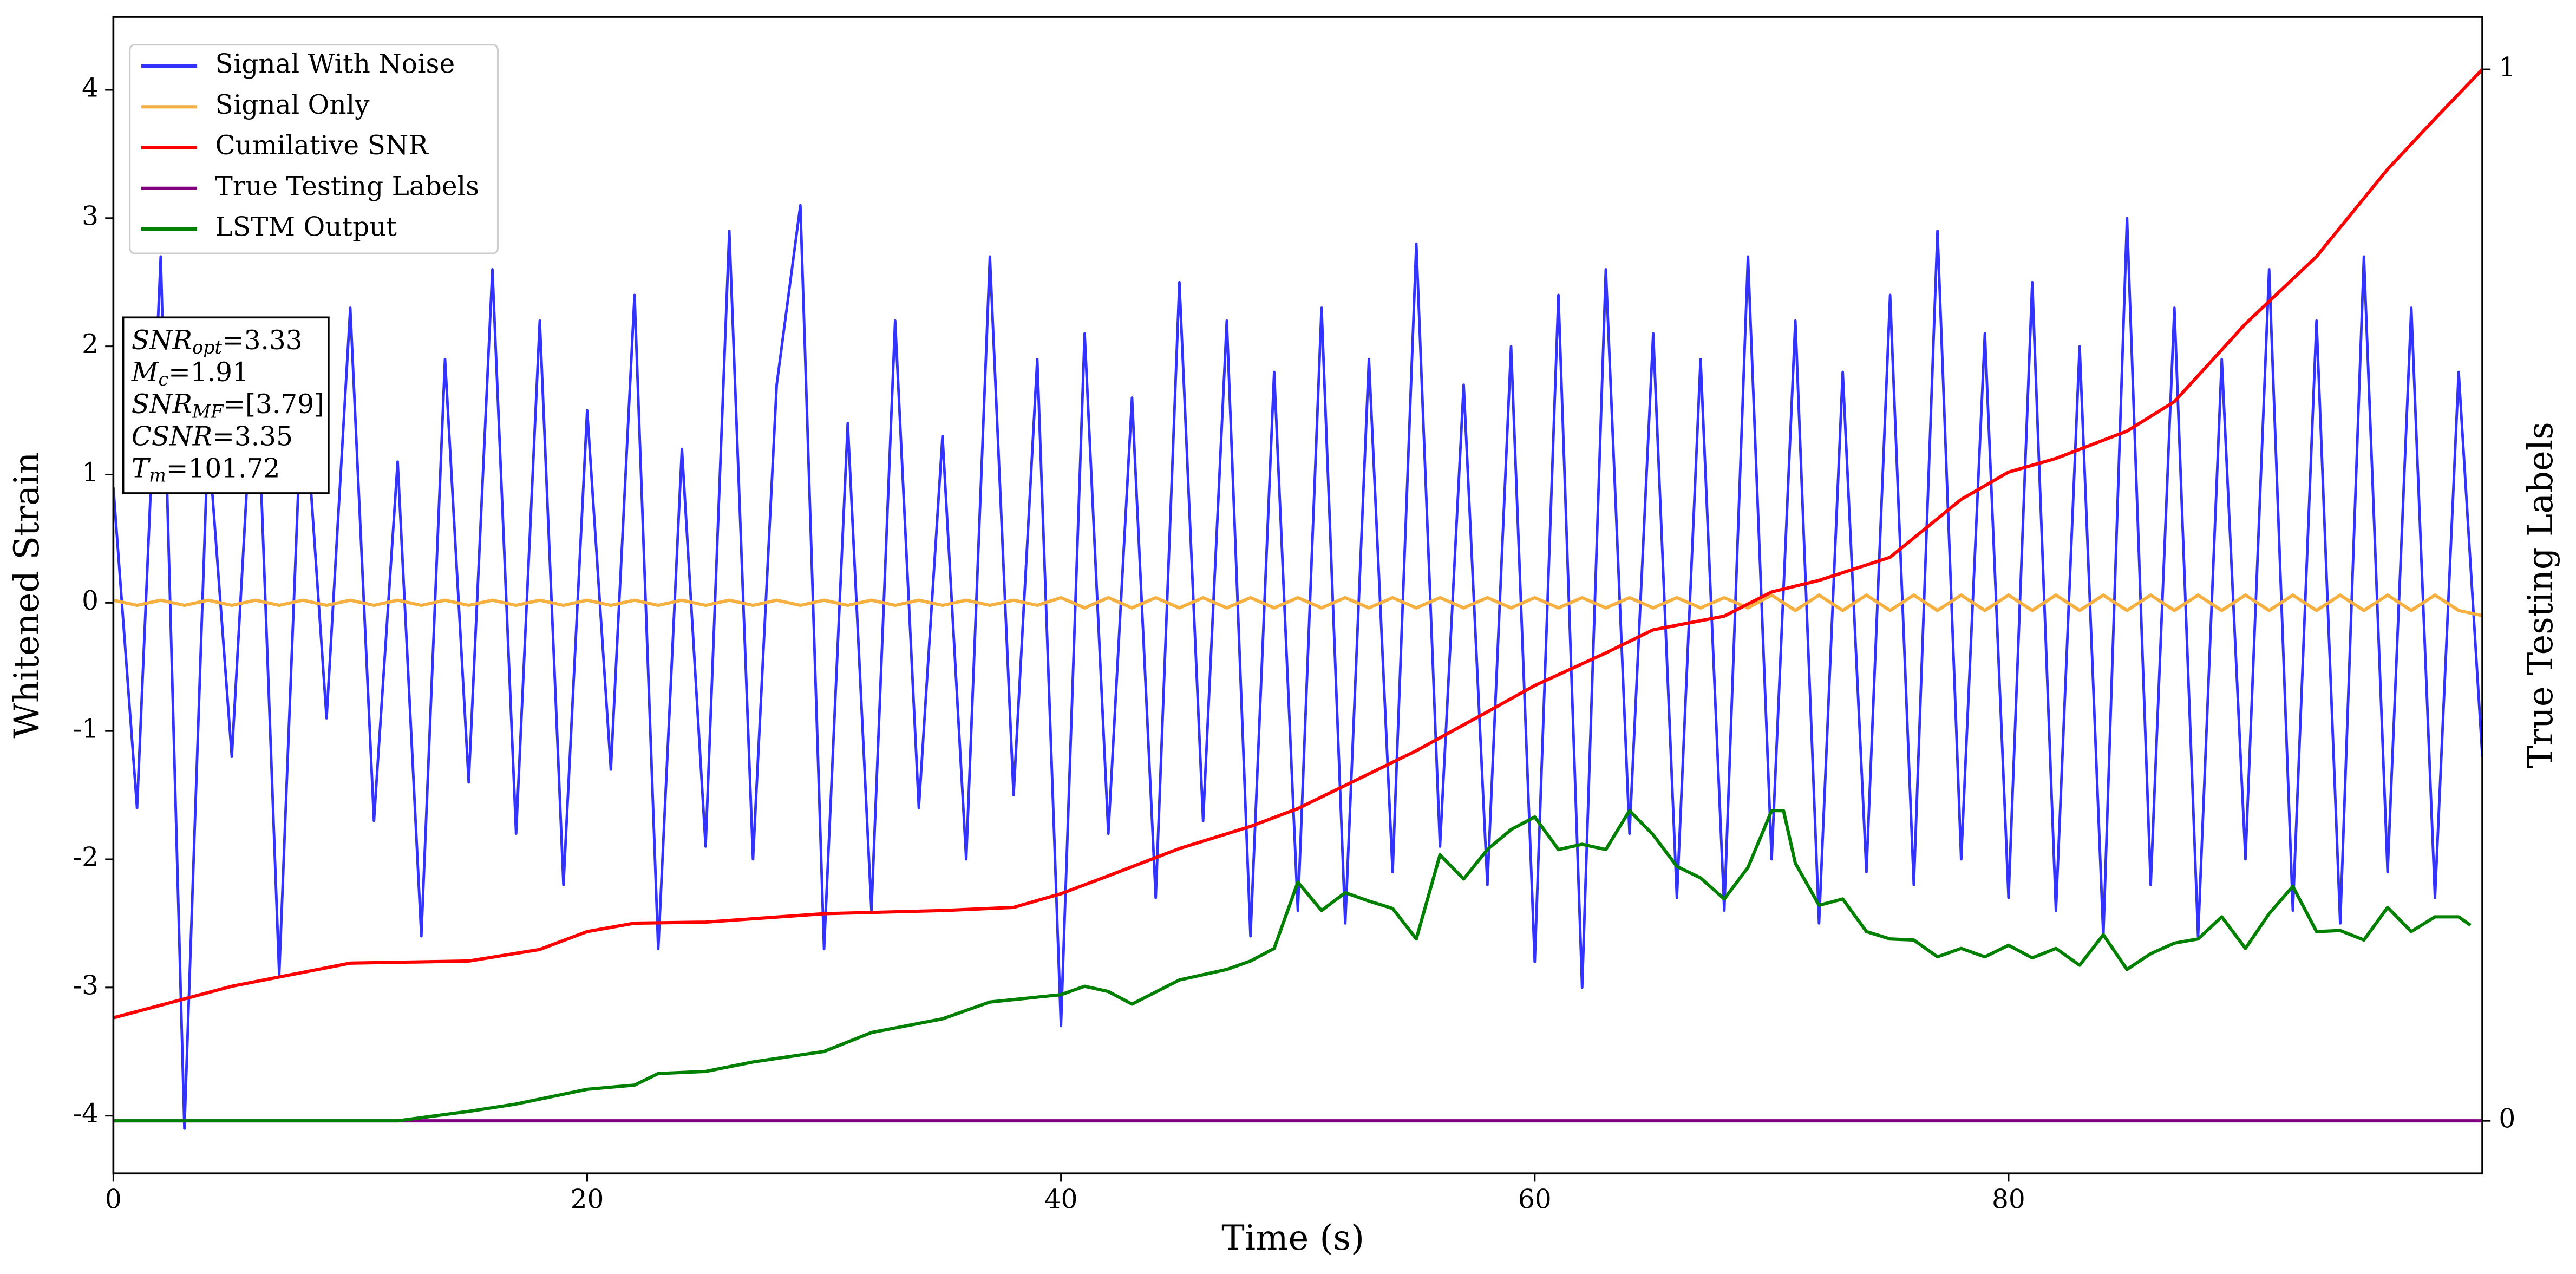 The height and width of the screenshot is (1274, 2576). I want to click on annotation-line: SNRopt=3.33, so click(217, 341).